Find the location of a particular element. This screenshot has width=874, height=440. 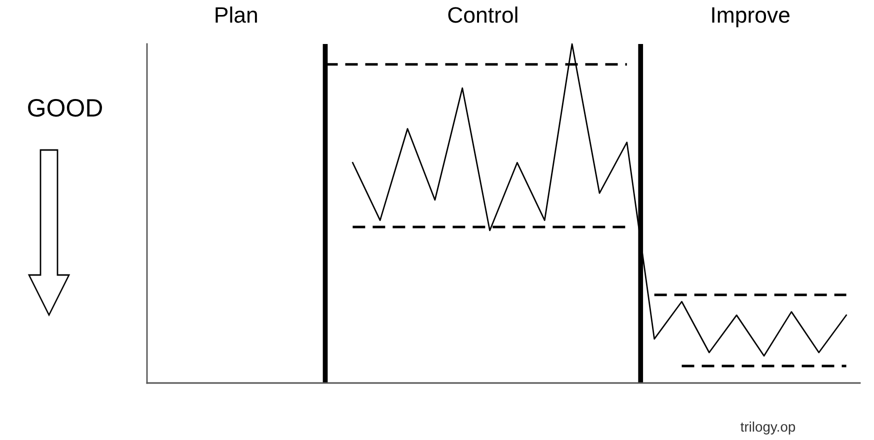

text: GOOD is located at coordinates (65, 108).